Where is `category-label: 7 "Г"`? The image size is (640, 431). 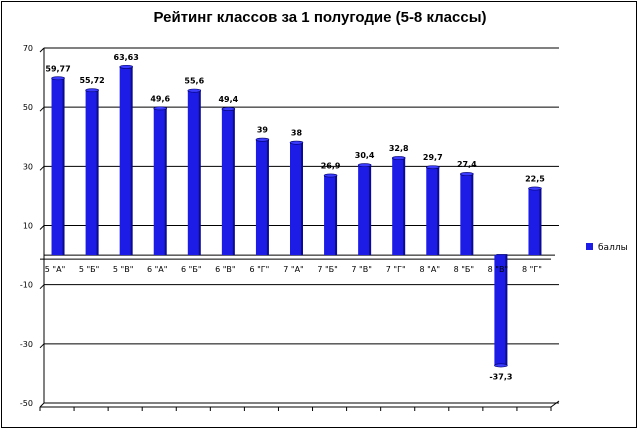 category-label: 7 "Г" is located at coordinates (396, 269).